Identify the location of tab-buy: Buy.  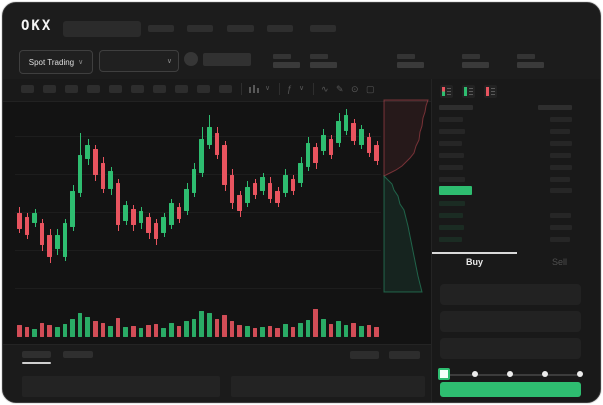
(474, 262).